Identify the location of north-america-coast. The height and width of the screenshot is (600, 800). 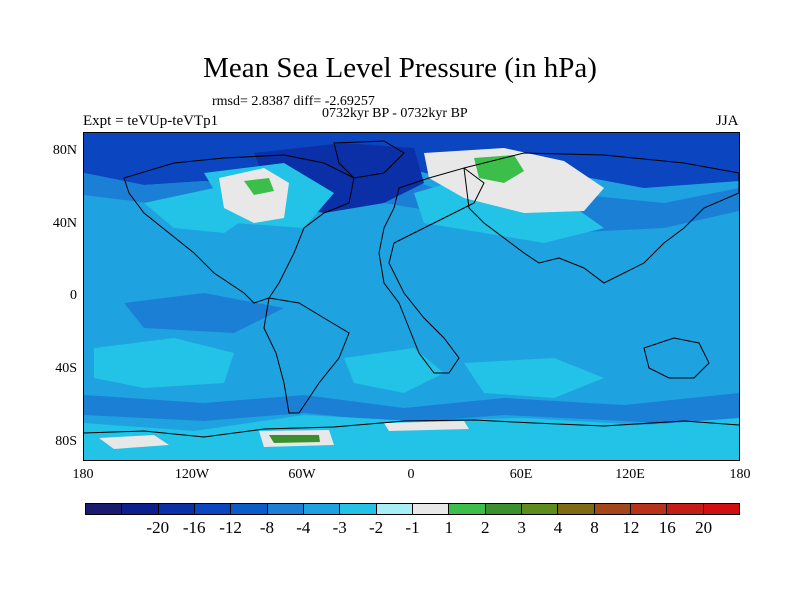
(239, 229).